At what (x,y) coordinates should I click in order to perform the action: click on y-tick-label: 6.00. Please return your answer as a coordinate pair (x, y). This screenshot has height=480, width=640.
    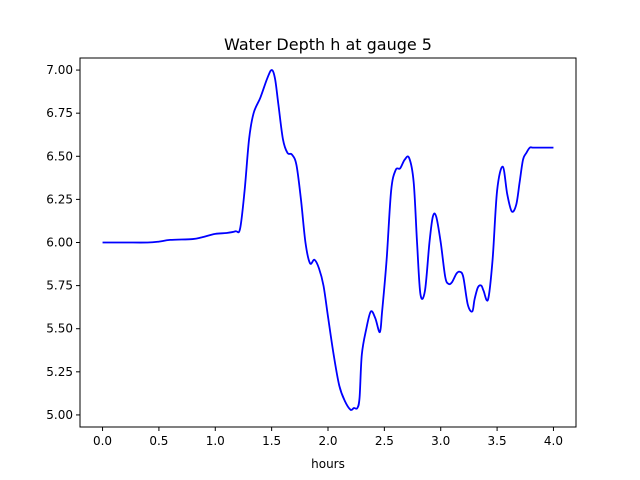
    Looking at the image, I should click on (59, 243).